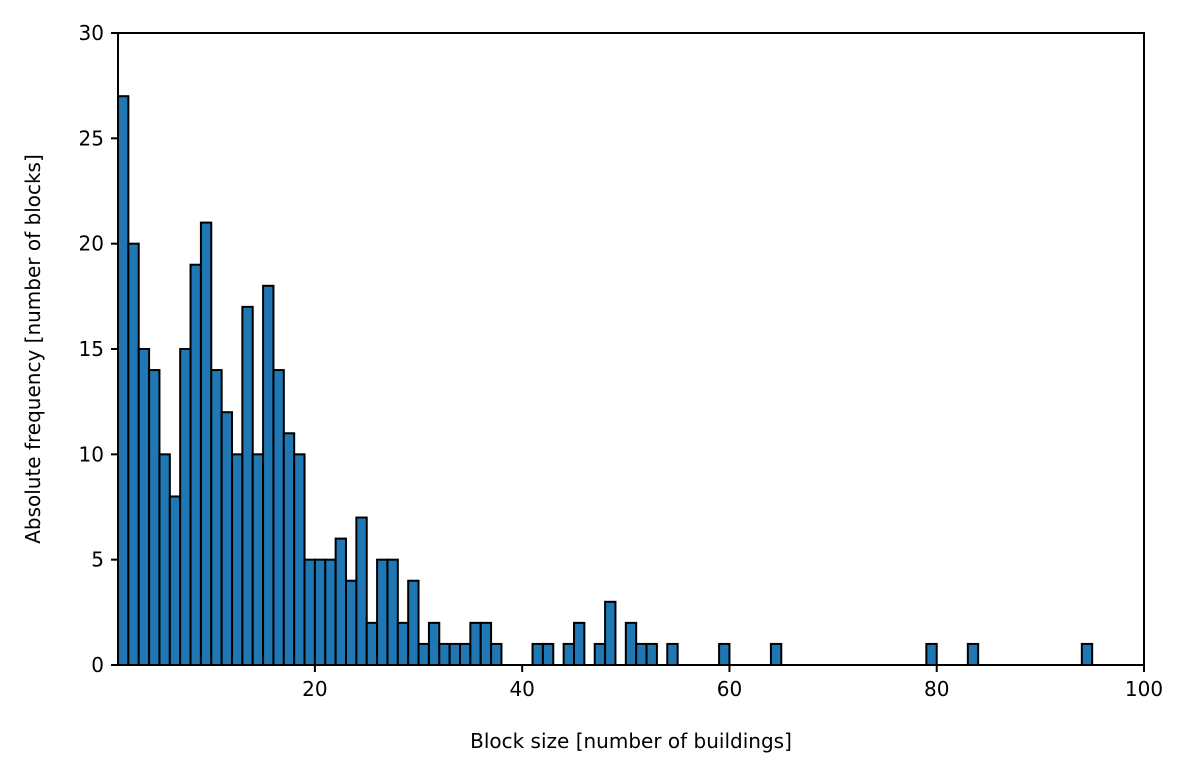 Image resolution: width=1192 pixels, height=775 pixels. Describe the element at coordinates (936, 689) in the screenshot. I see `x-tick-label: 80` at that location.